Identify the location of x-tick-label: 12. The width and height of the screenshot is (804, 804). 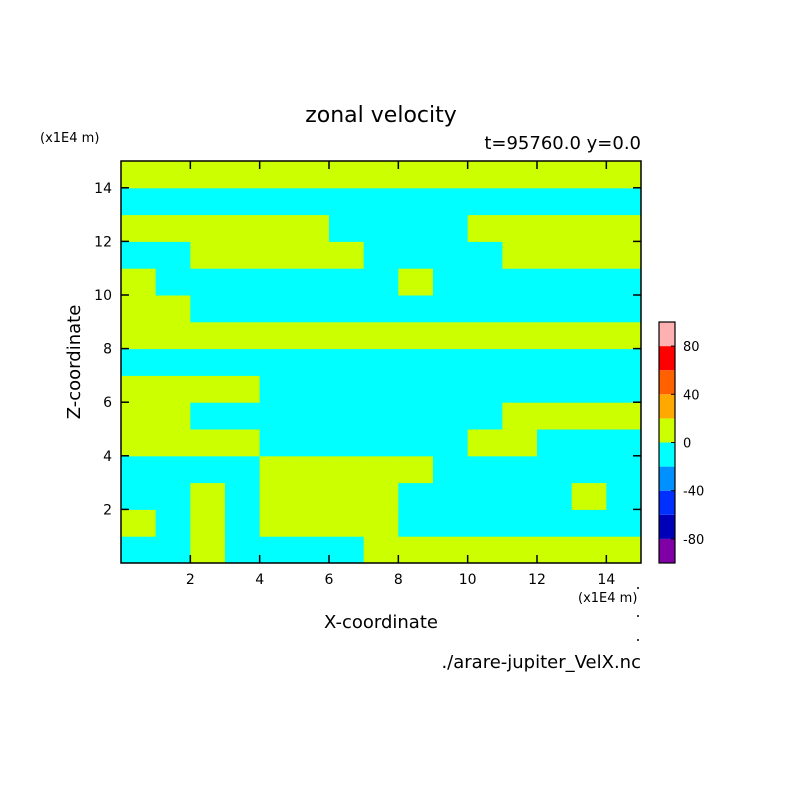
(537, 580).